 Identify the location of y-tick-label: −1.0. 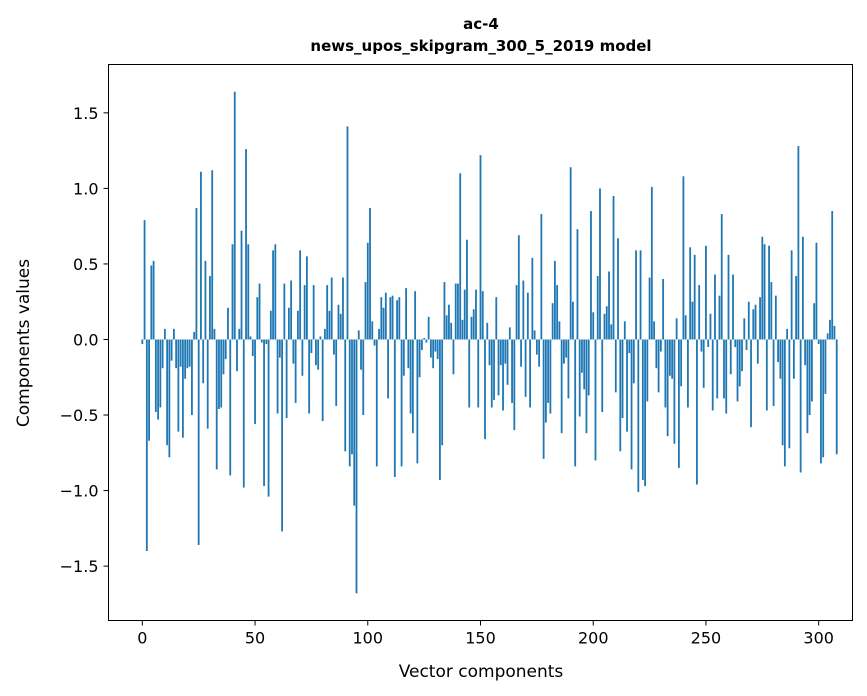
(79, 491).